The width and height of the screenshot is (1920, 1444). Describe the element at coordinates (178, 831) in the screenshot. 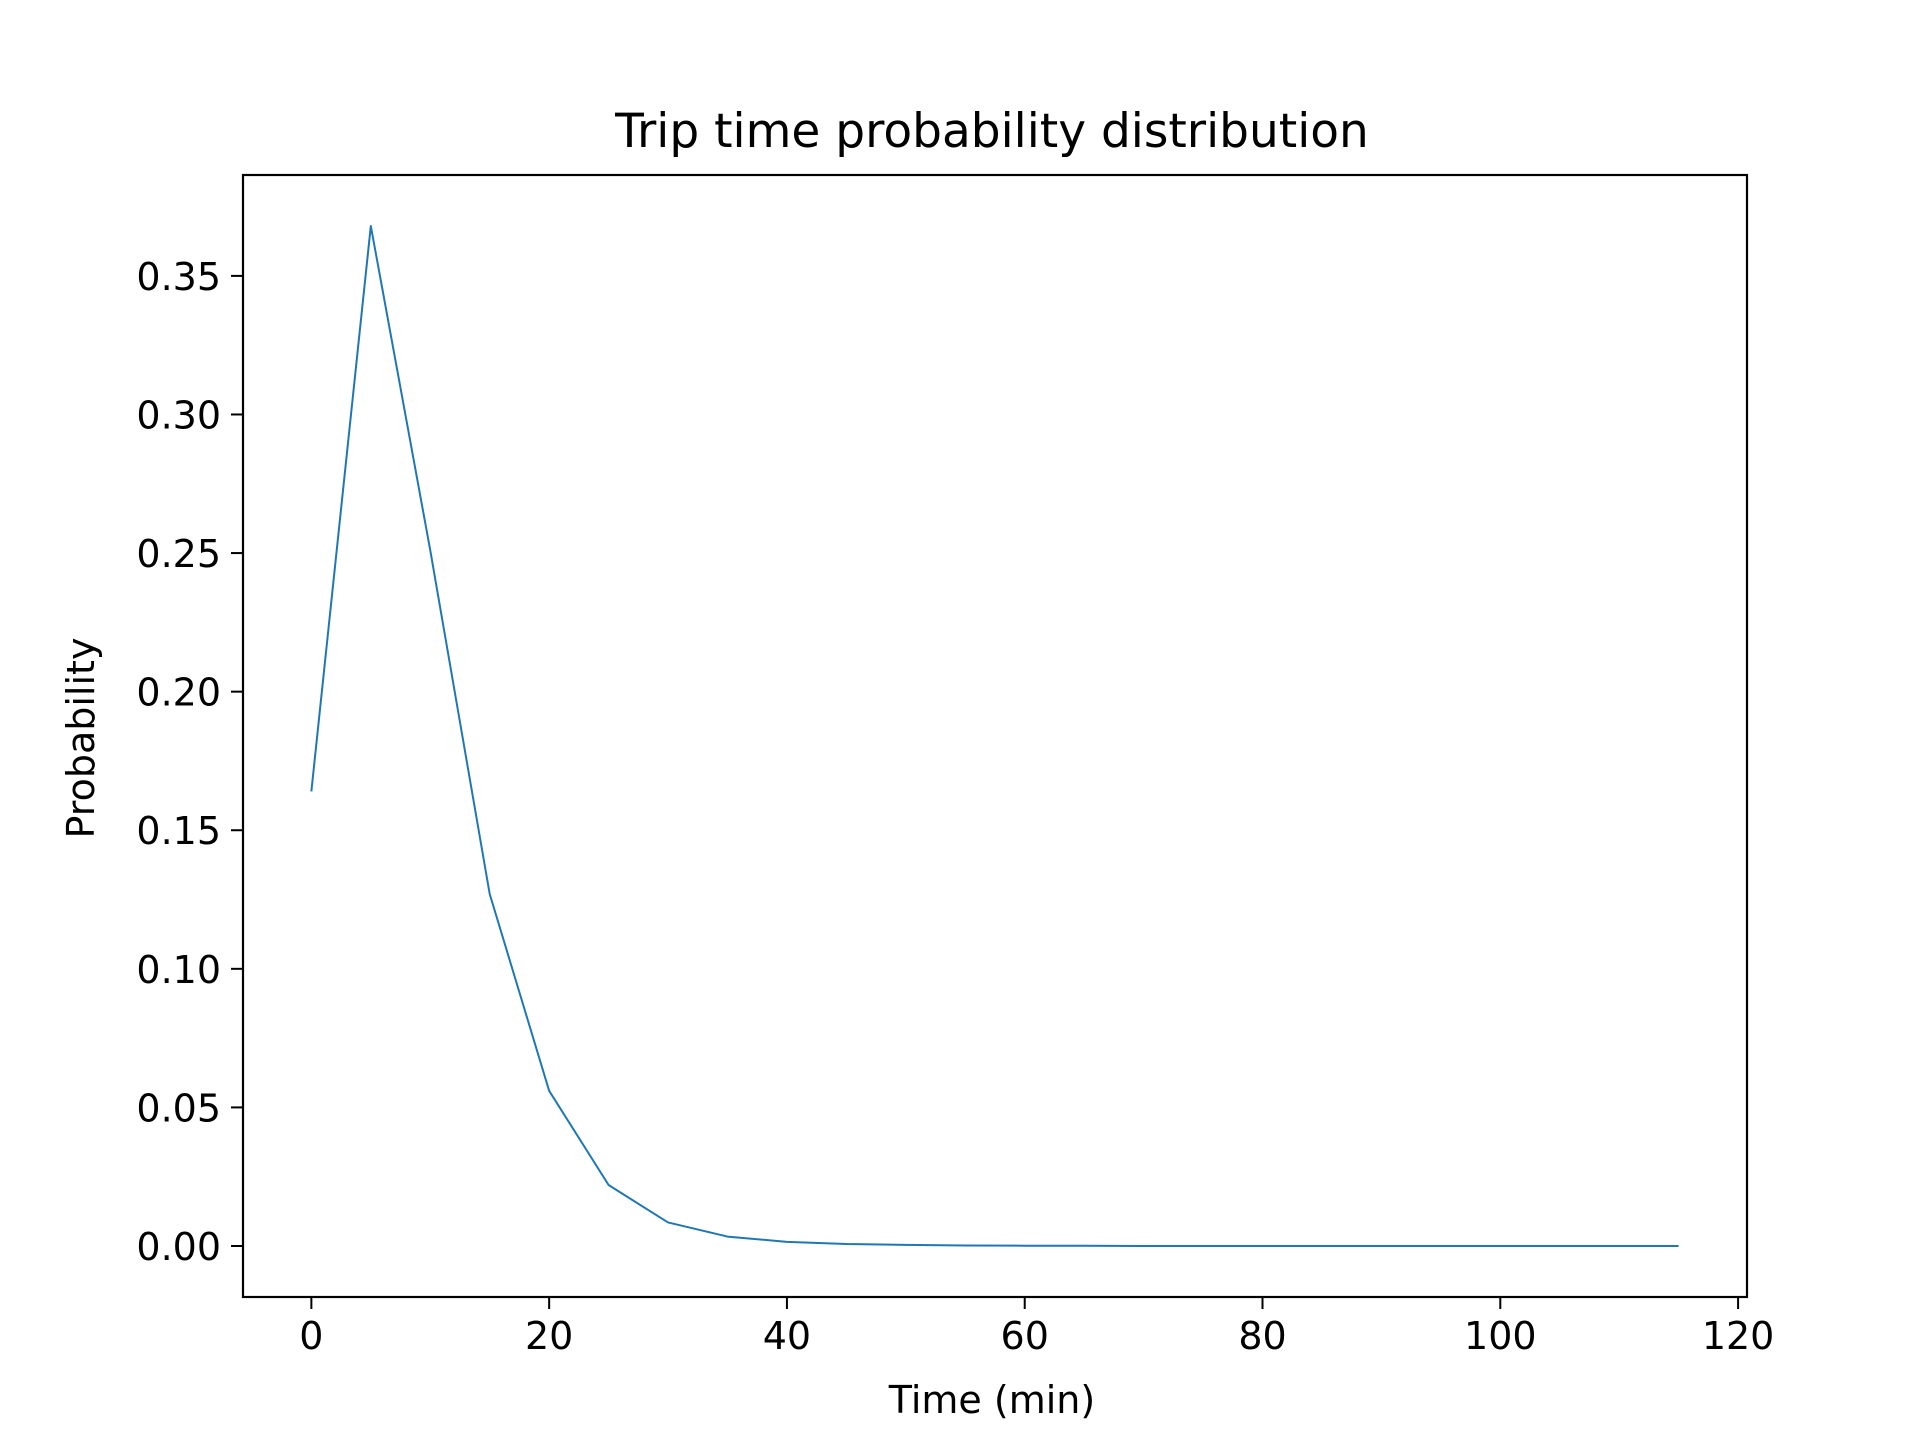

I see `y-tick-label: 0.15` at that location.